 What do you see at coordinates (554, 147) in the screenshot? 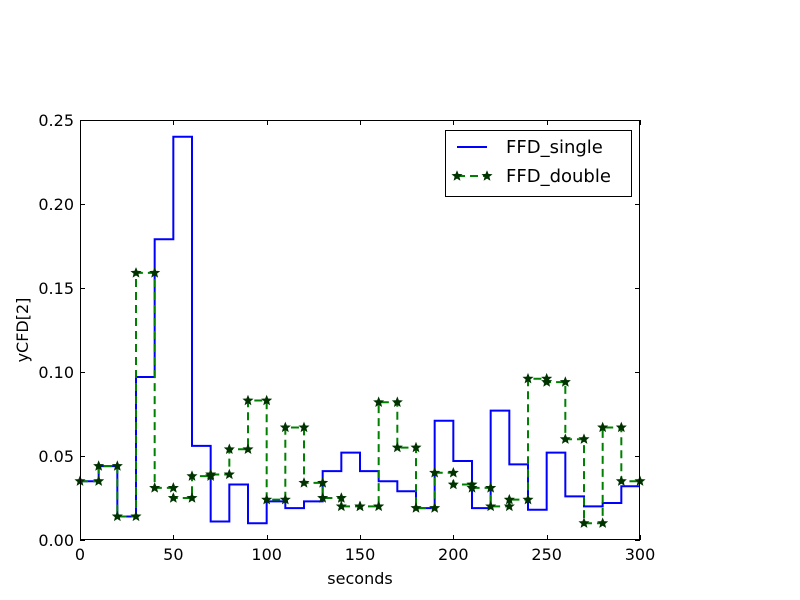
I see `legend-label-ffd-single: FFD_single` at bounding box center [554, 147].